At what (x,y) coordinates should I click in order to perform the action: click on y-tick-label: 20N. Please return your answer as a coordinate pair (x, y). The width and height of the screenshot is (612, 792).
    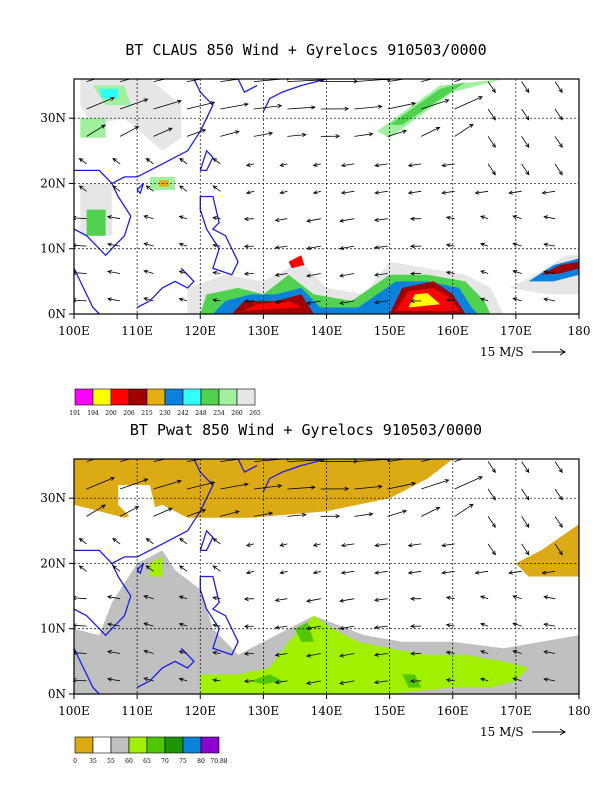
    Looking at the image, I should click on (53, 183).